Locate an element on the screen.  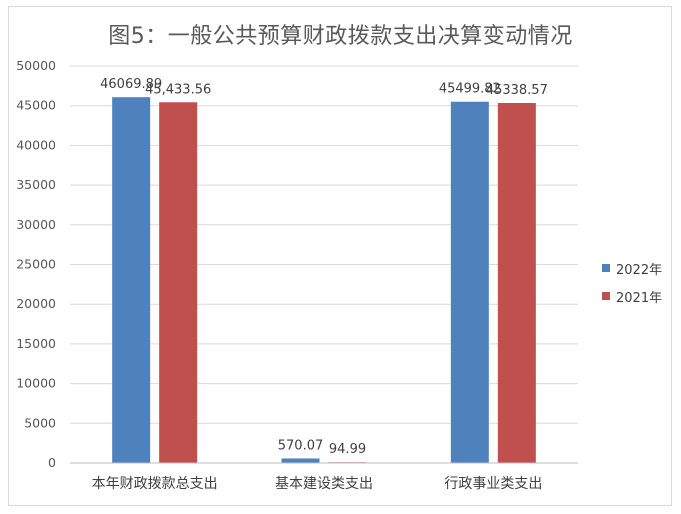
data-label: 46069.89 is located at coordinates (131, 84).